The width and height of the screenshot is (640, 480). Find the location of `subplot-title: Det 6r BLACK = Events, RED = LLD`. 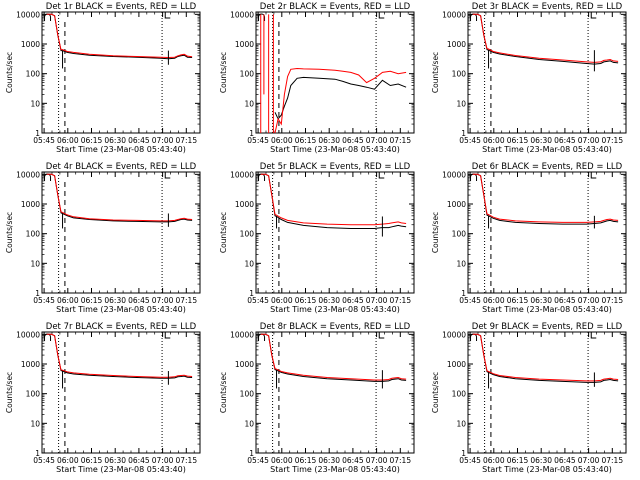

subplot-title: Det 6r BLACK = Events, RED = LLD is located at coordinates (547, 167).